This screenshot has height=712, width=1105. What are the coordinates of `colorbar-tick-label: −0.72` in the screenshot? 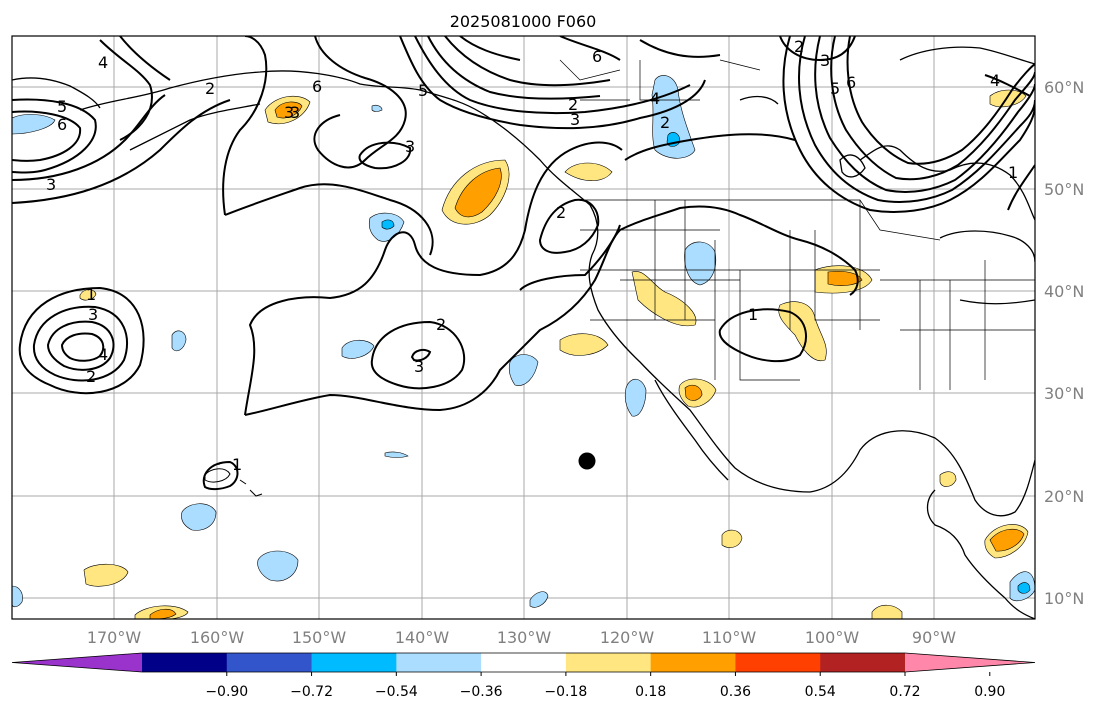 It's located at (311, 692).